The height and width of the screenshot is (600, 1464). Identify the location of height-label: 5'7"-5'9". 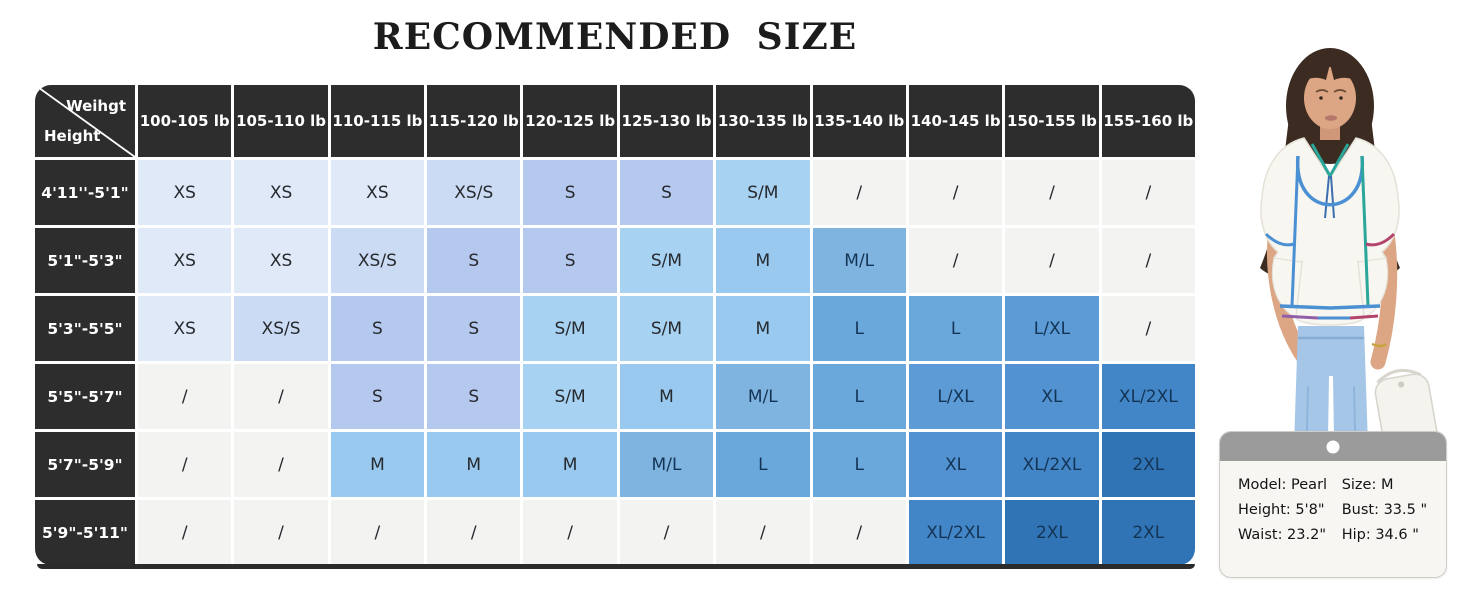
(85, 464).